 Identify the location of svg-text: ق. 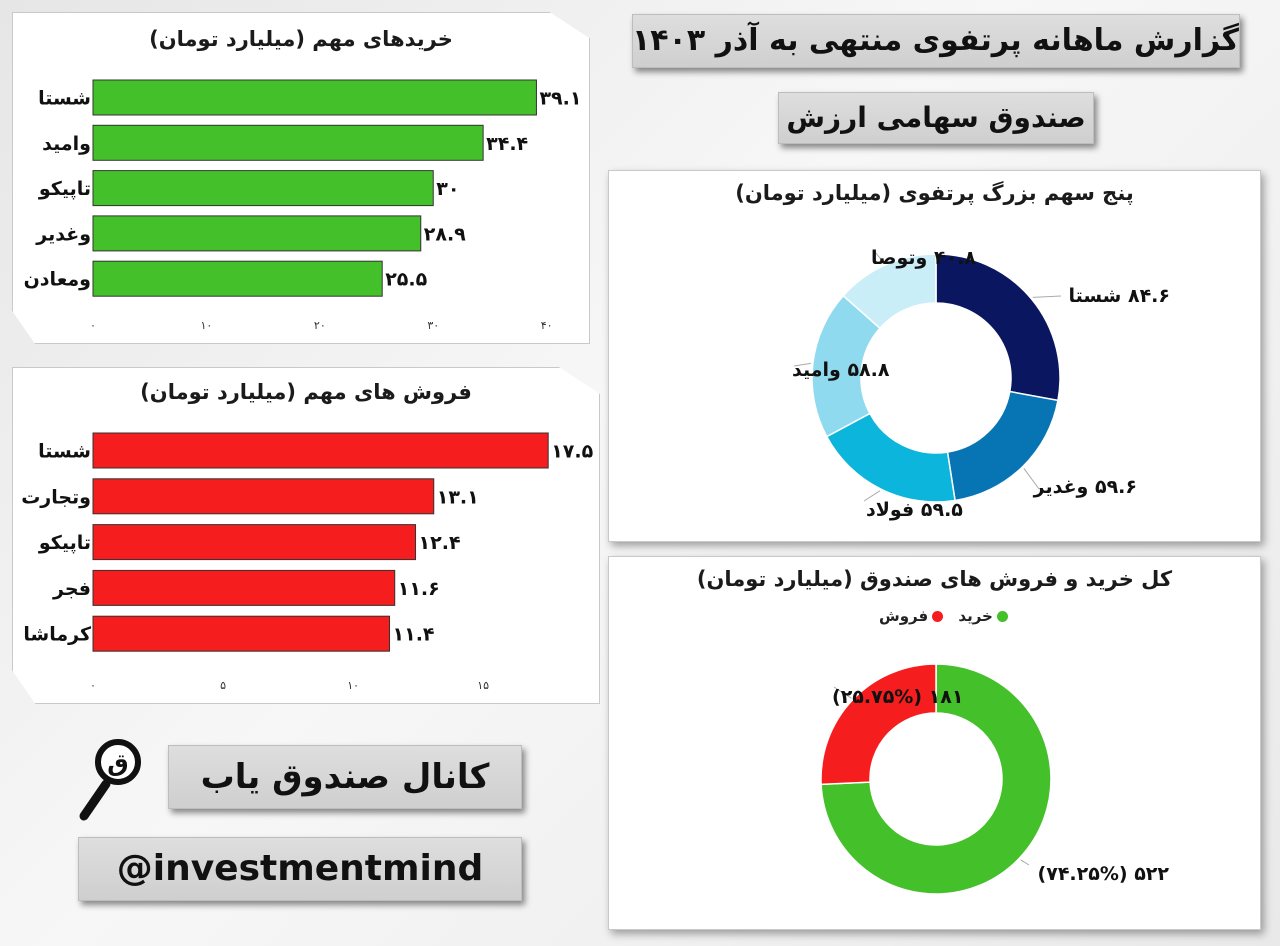
(117, 763).